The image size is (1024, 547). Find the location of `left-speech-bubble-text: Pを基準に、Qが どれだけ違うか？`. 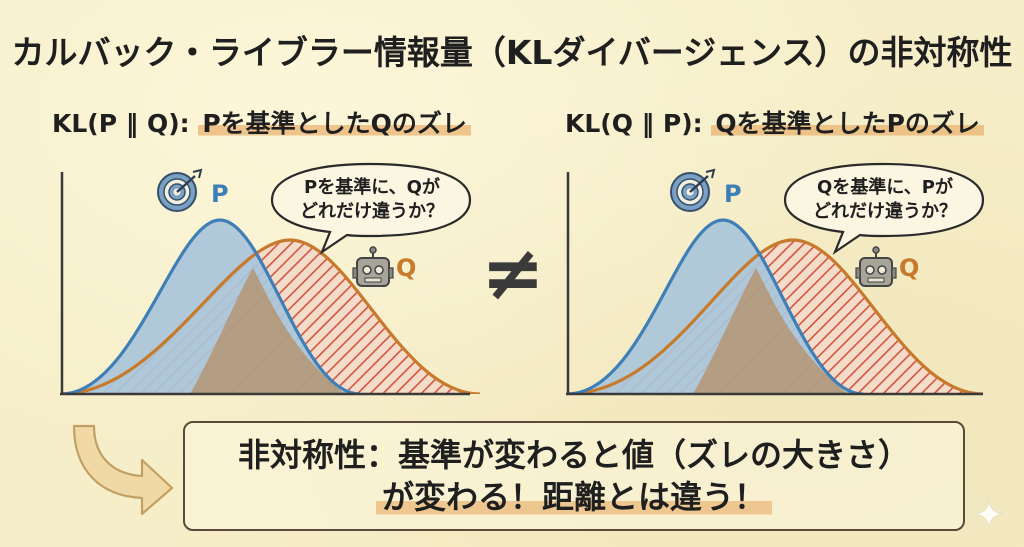

left-speech-bubble-text: Pを基準に、Qが どれだけ違うか？ is located at coordinates (372, 200).